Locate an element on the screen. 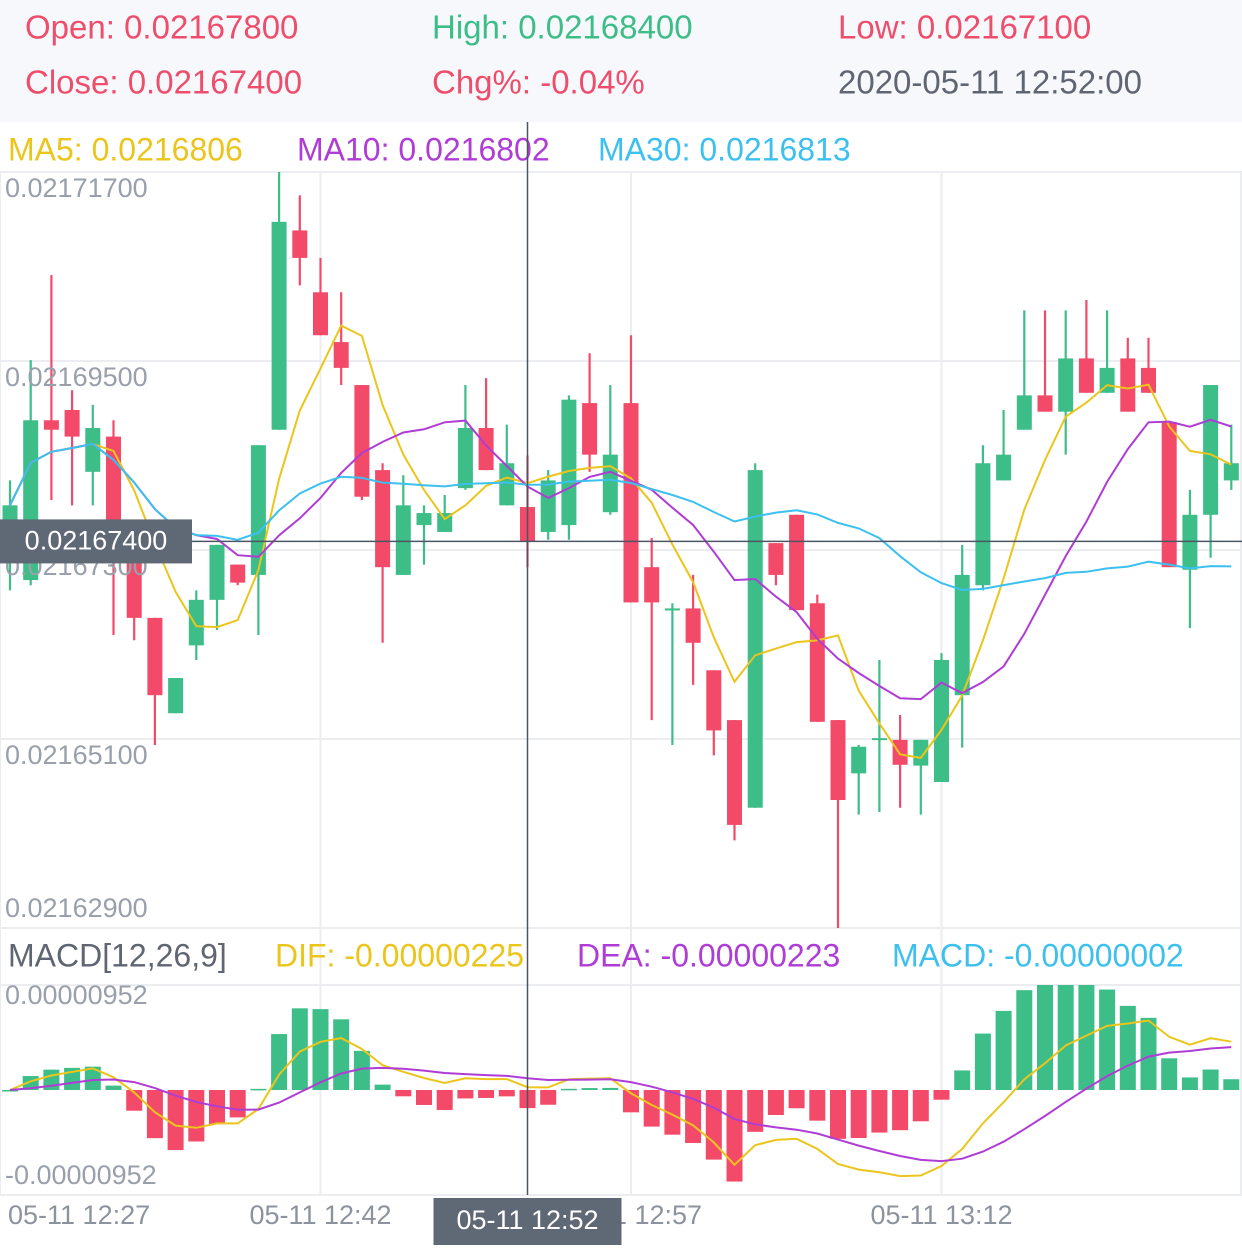 The height and width of the screenshot is (1252, 1242). ma-legend: MA5: 0.0216806 is located at coordinates (125, 149).